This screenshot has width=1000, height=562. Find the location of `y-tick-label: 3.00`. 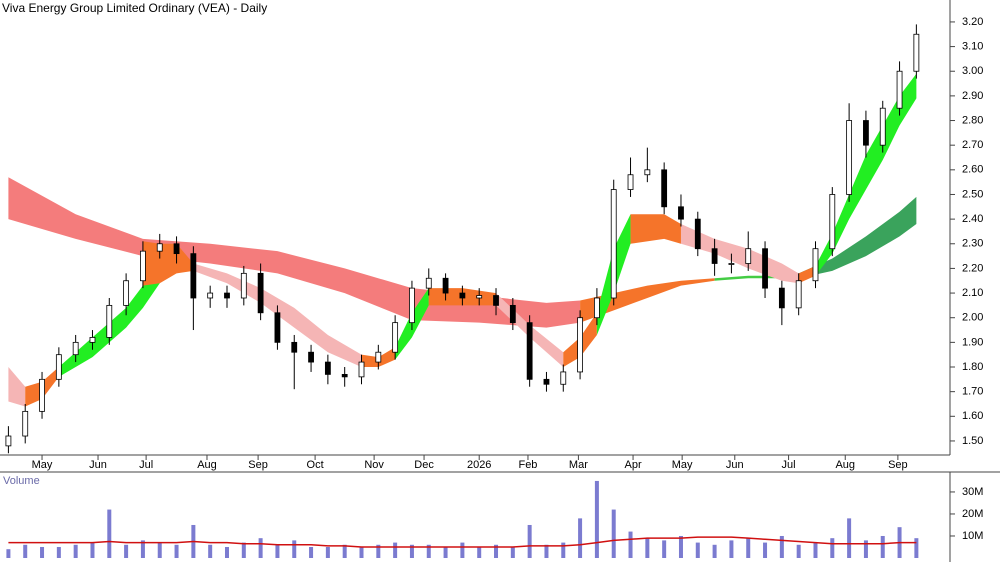

y-tick-label: 3.00 is located at coordinates (972, 71).